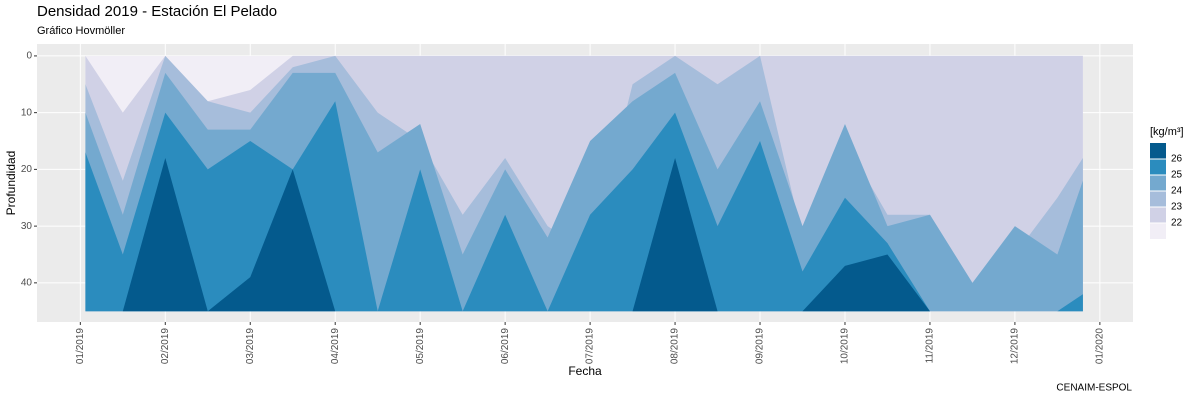  What do you see at coordinates (1177, 207) in the screenshot?
I see `legend-label: 23` at bounding box center [1177, 207].